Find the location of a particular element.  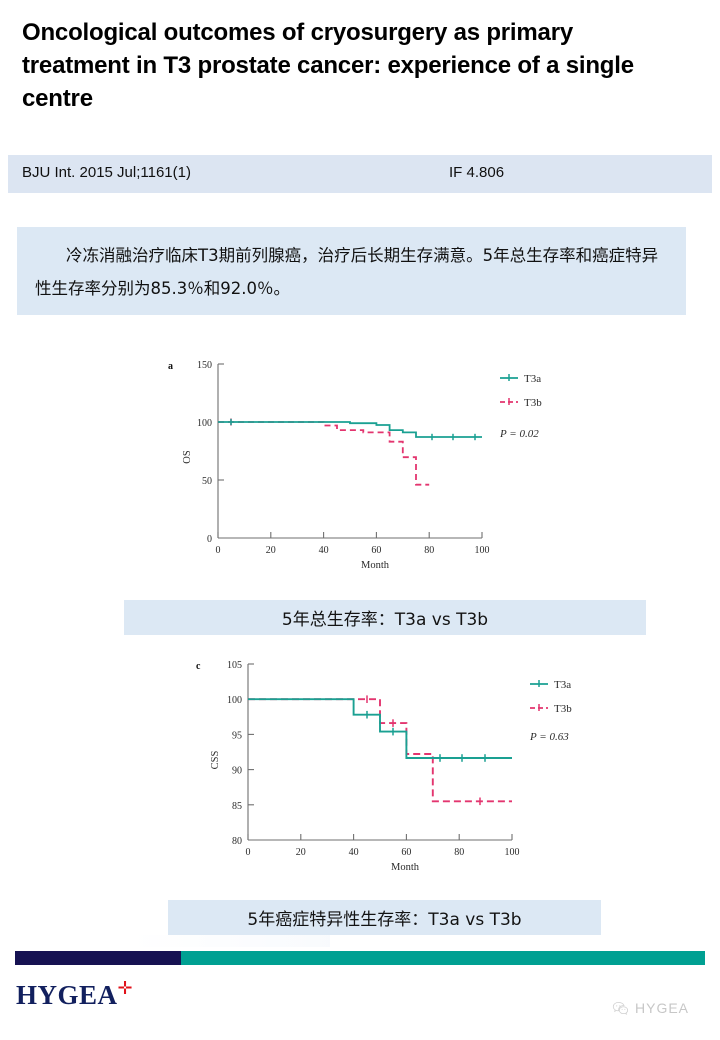

y-tick-label: 80 is located at coordinates (237, 841).